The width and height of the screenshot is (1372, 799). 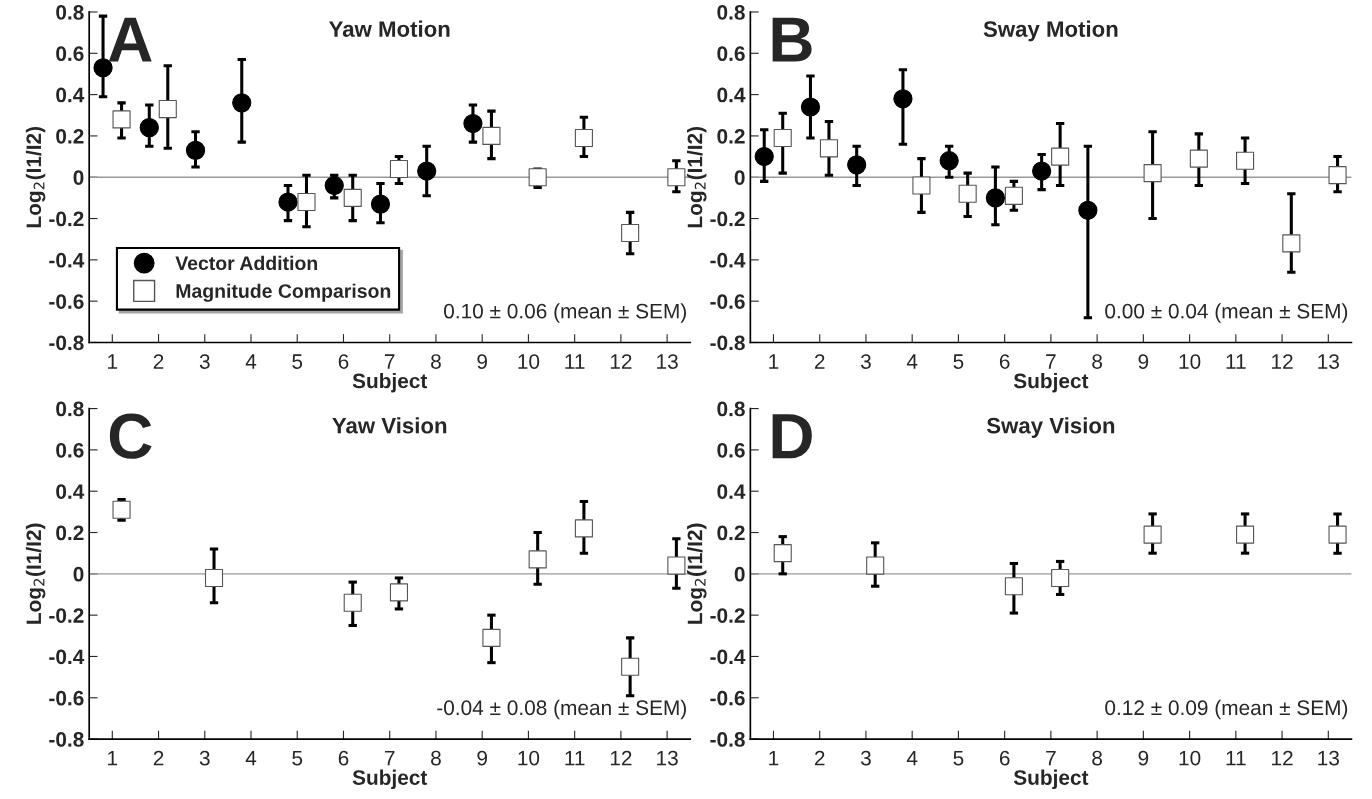 I want to click on chart-title: Yaw Vision, so click(x=389, y=425).